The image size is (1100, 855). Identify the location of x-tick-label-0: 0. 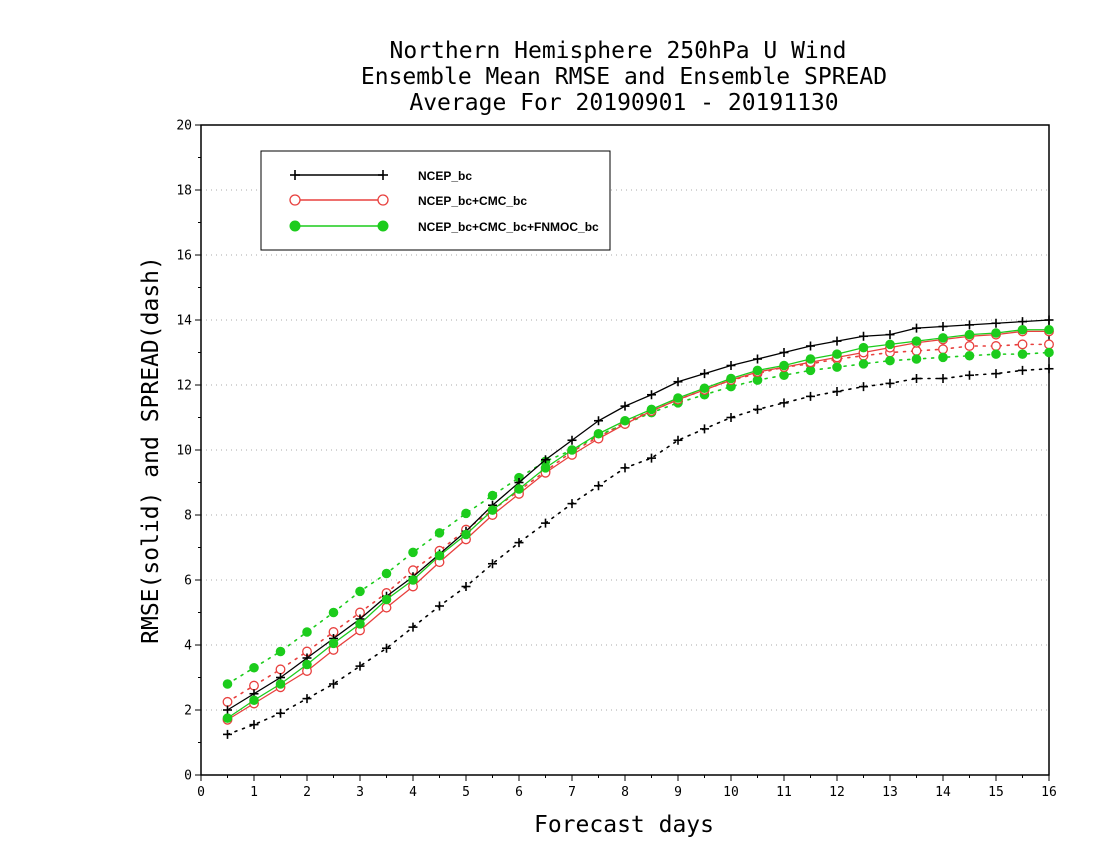
(201, 792).